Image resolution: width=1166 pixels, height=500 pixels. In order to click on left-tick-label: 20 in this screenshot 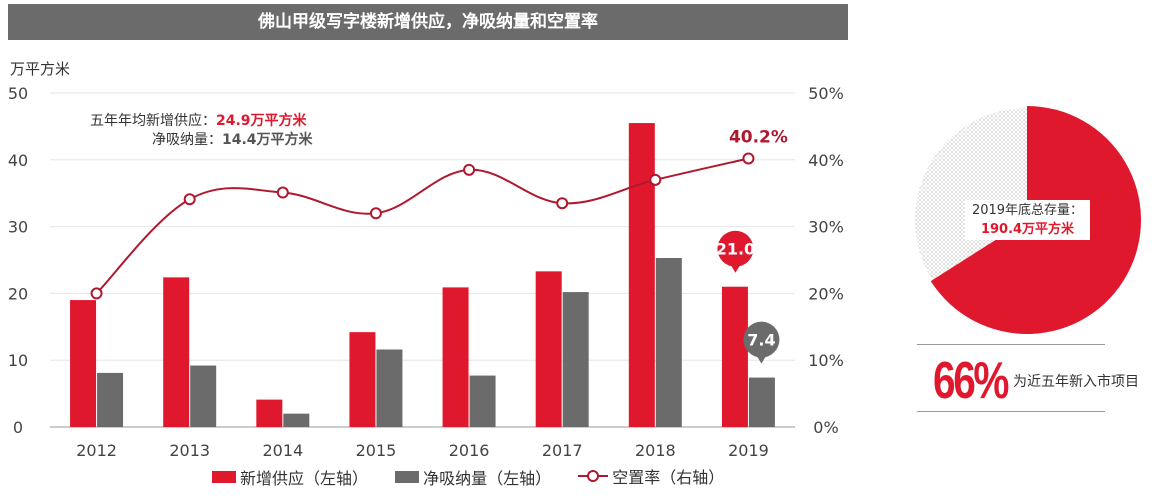, I will do `click(18, 293)`.